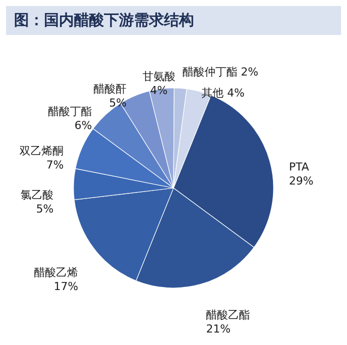 The height and width of the screenshot is (345, 347). What do you see at coordinates (70, 111) in the screenshot?
I see `slice-label: 醋酸丁酯` at bounding box center [70, 111].